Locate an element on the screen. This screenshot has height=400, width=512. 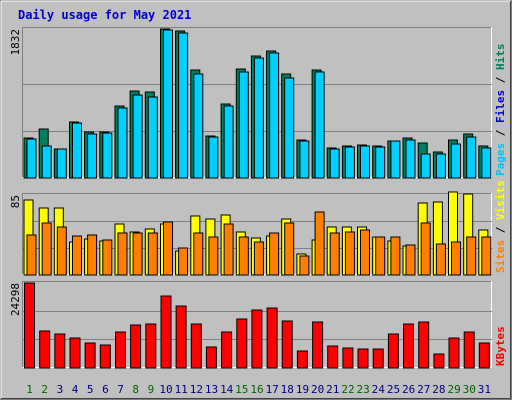
day-label: 15 is located at coordinates (241, 389).